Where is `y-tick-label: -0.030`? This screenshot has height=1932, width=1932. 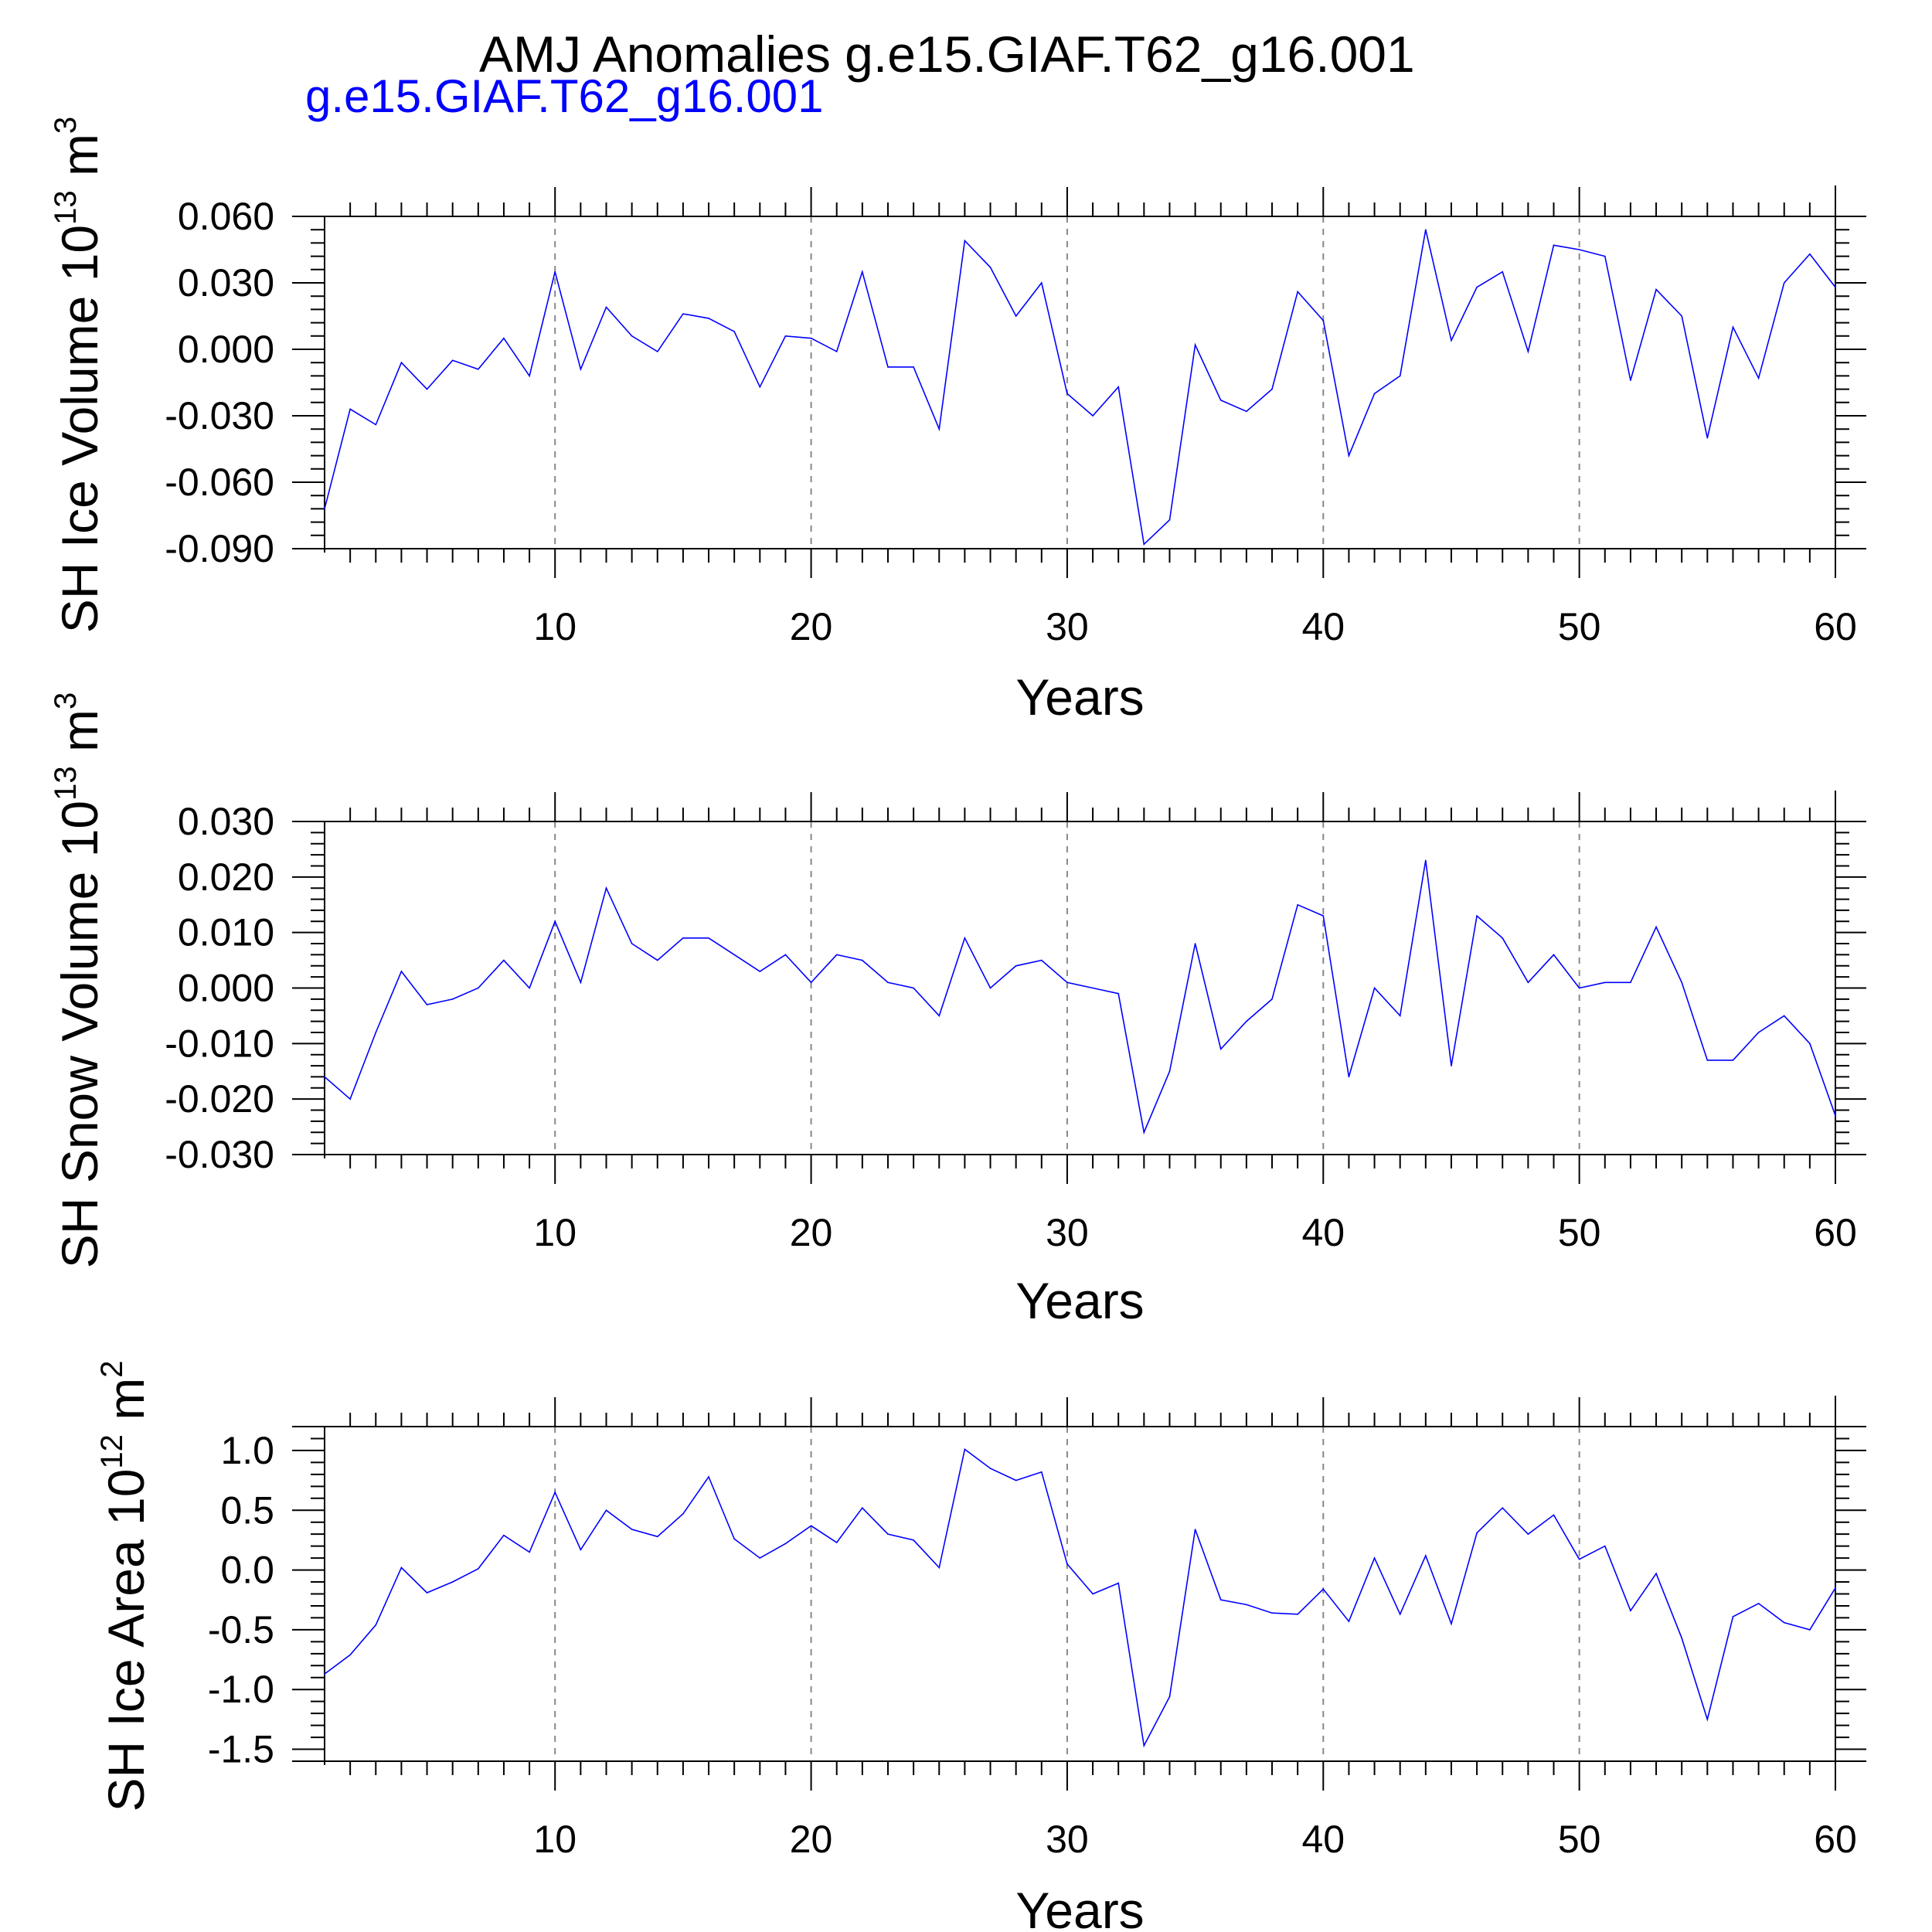 y-tick-label: -0.030 is located at coordinates (220, 1155).